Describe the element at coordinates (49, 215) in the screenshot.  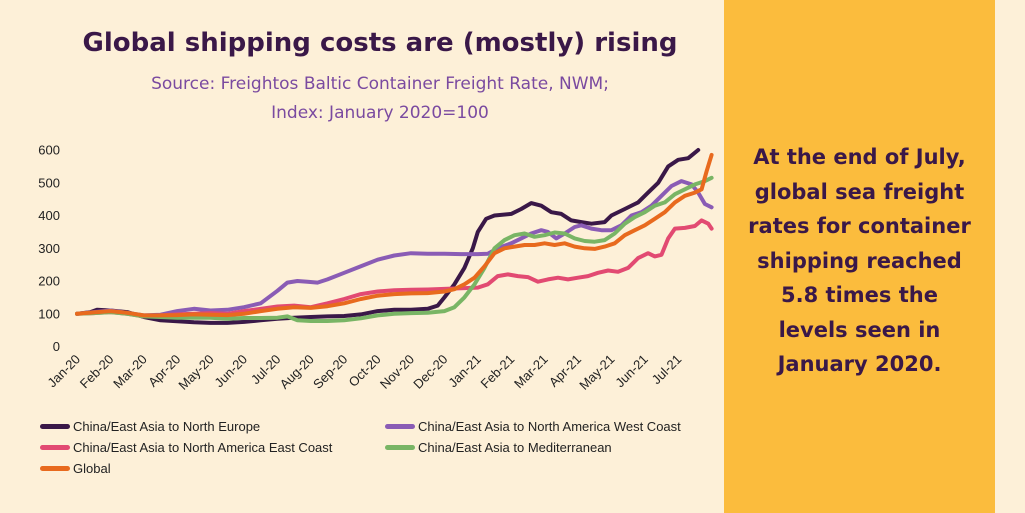
I see `y-tick-label: 400` at that location.